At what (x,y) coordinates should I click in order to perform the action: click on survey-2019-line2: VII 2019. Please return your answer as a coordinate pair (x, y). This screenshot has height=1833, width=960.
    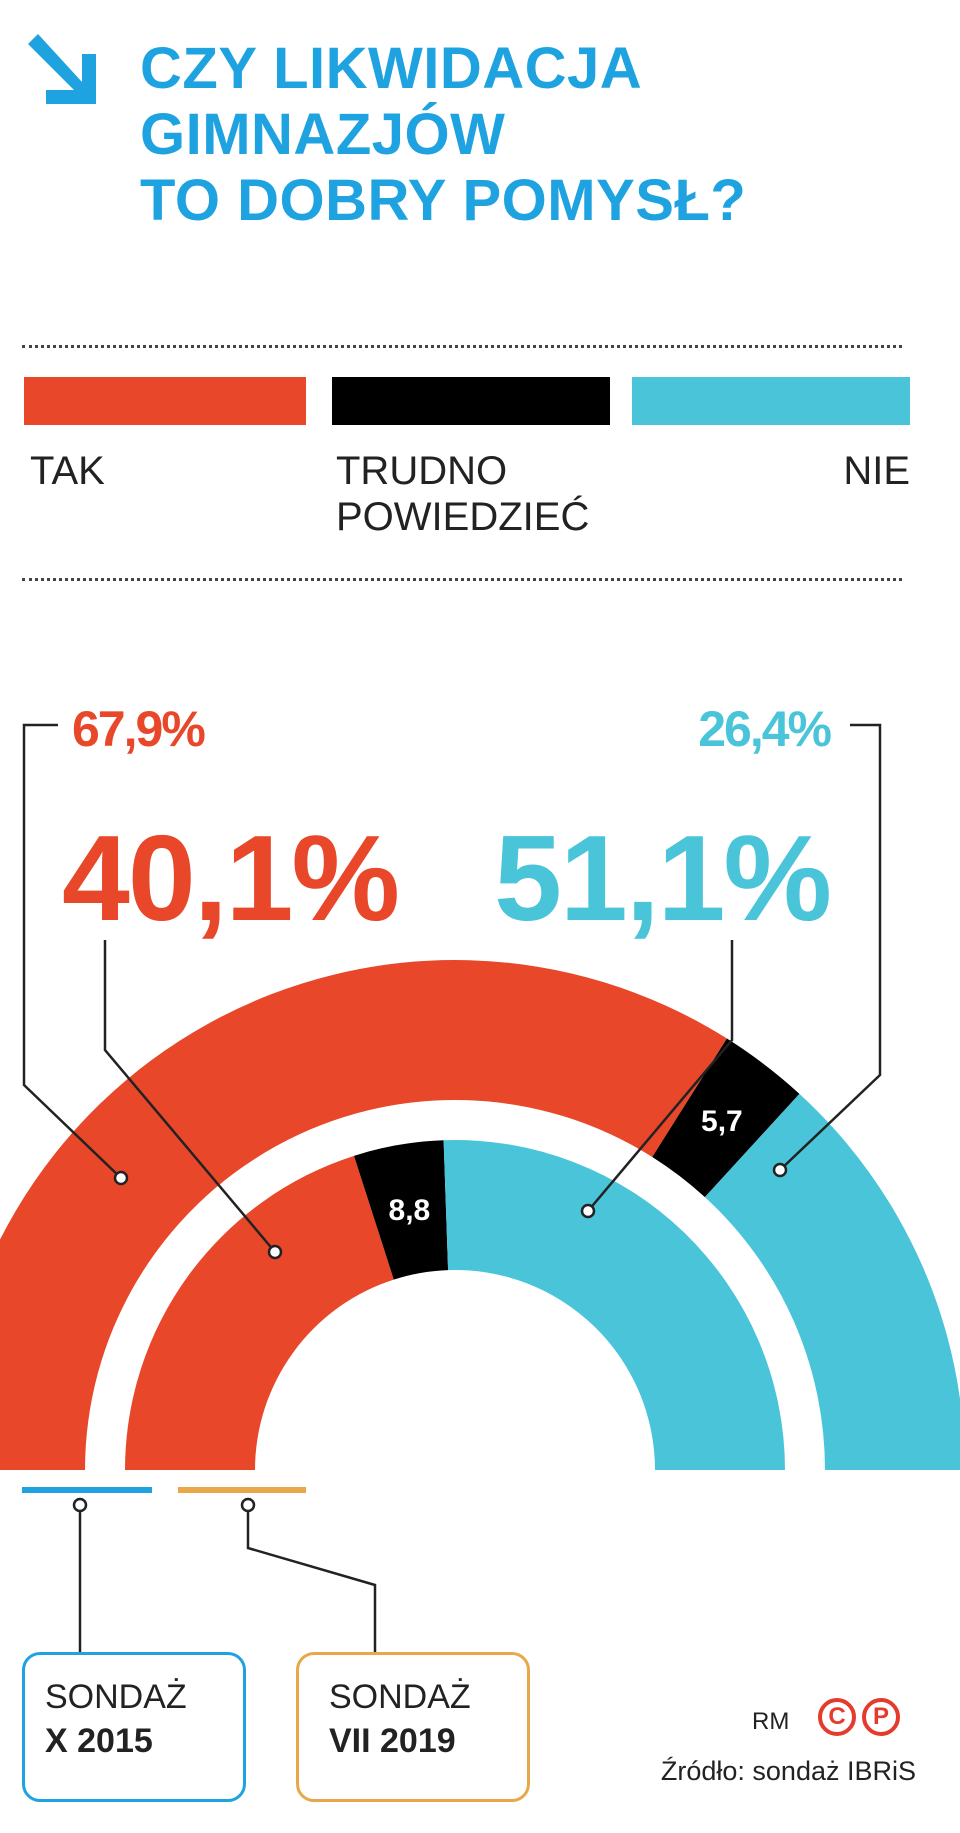
    Looking at the image, I should click on (392, 1741).